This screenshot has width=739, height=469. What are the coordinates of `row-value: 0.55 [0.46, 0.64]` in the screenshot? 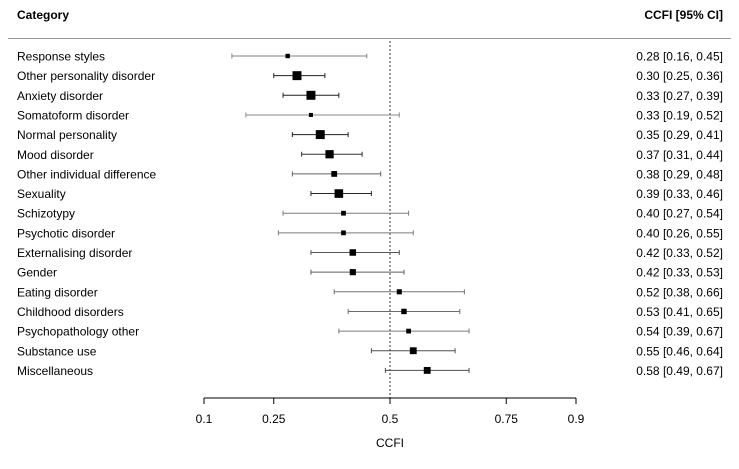 It's located at (679, 351).